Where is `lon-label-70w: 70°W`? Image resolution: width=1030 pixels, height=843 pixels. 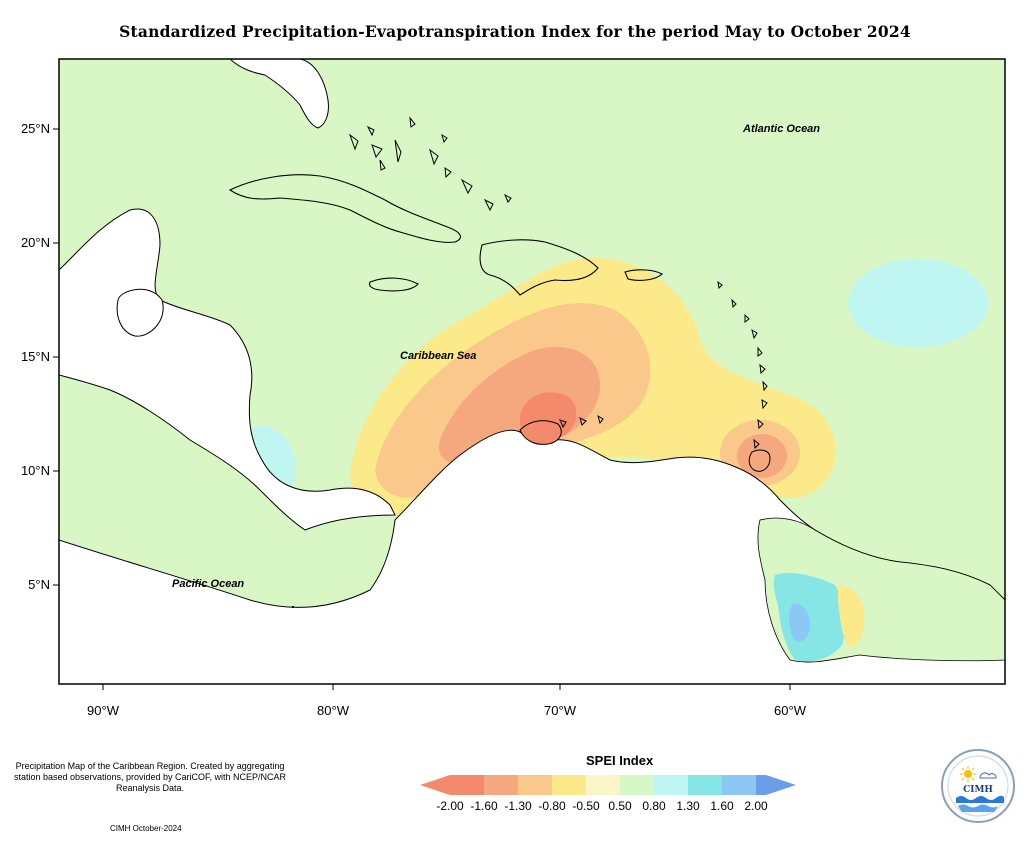
lon-label-70w: 70°W is located at coordinates (560, 710).